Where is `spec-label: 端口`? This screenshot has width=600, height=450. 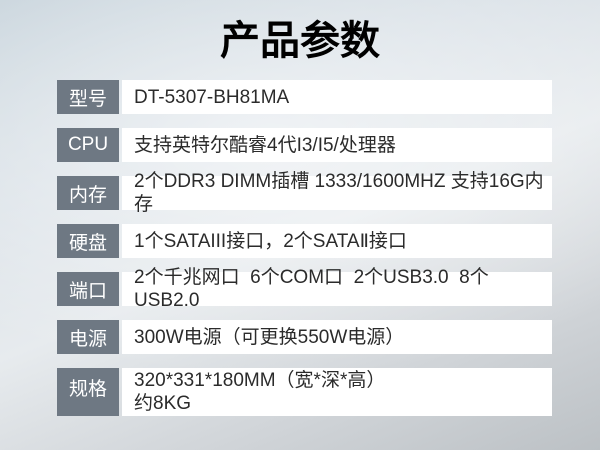
spec-label: 端口 is located at coordinates (88, 289).